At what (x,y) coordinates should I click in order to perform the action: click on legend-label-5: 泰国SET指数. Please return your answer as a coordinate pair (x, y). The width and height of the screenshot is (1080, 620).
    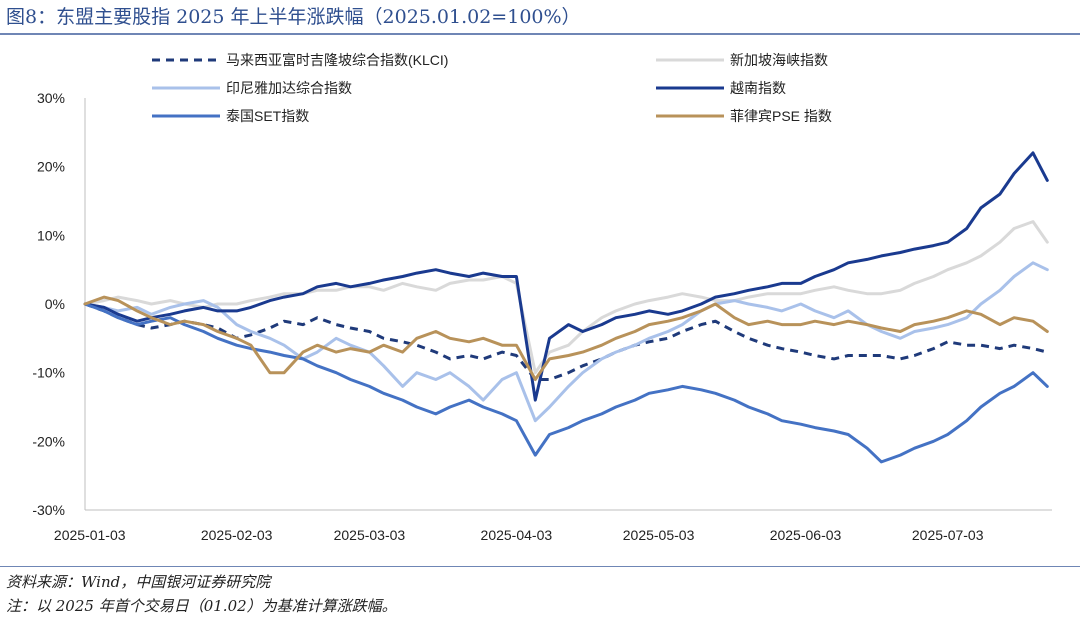
    Looking at the image, I should click on (267, 116).